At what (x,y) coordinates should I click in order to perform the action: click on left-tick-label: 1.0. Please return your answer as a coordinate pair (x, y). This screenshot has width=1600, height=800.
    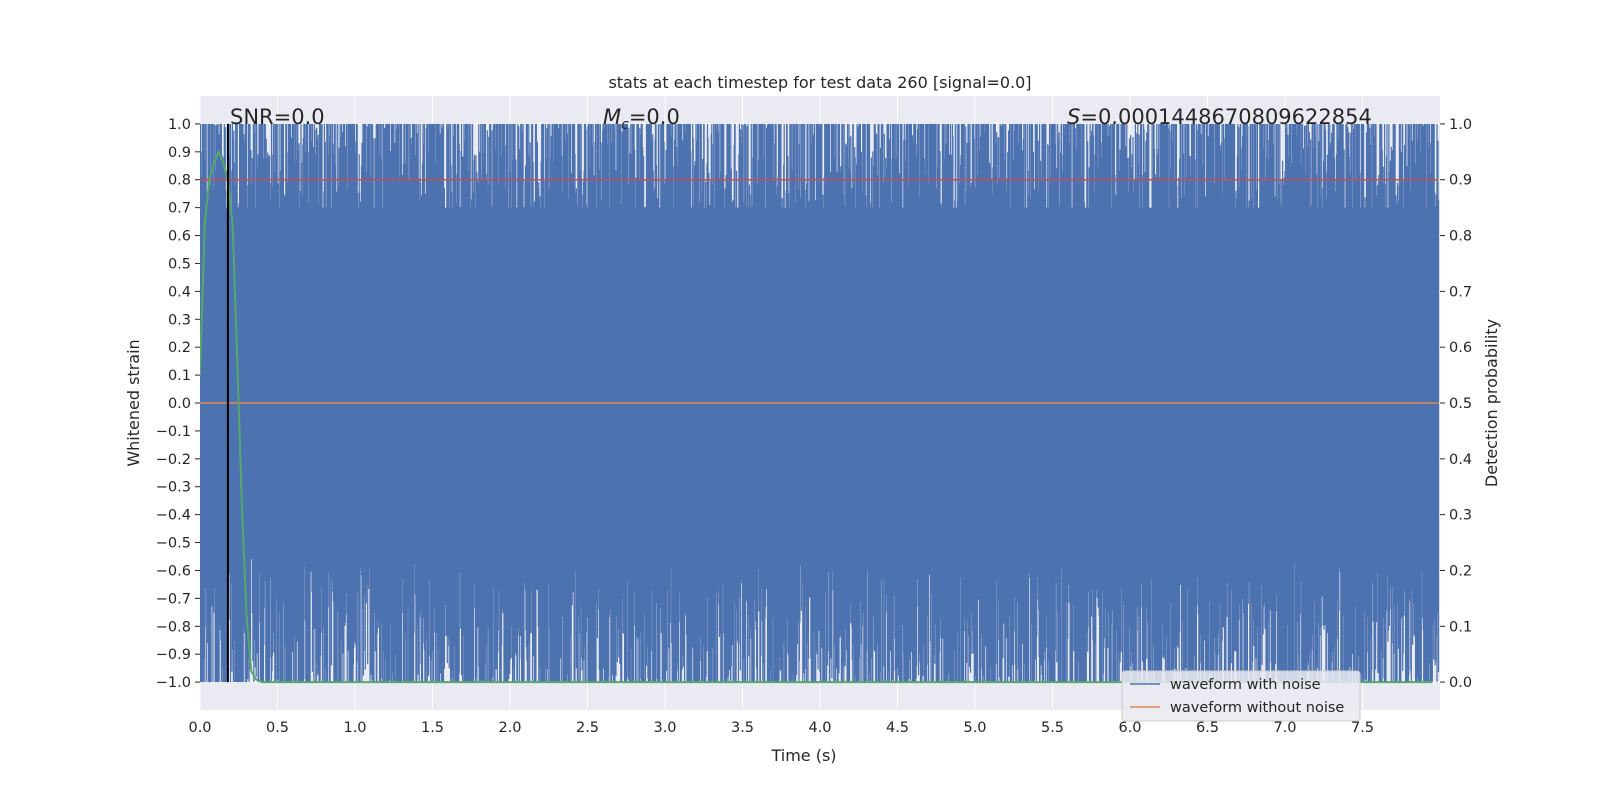
    Looking at the image, I should click on (179, 125).